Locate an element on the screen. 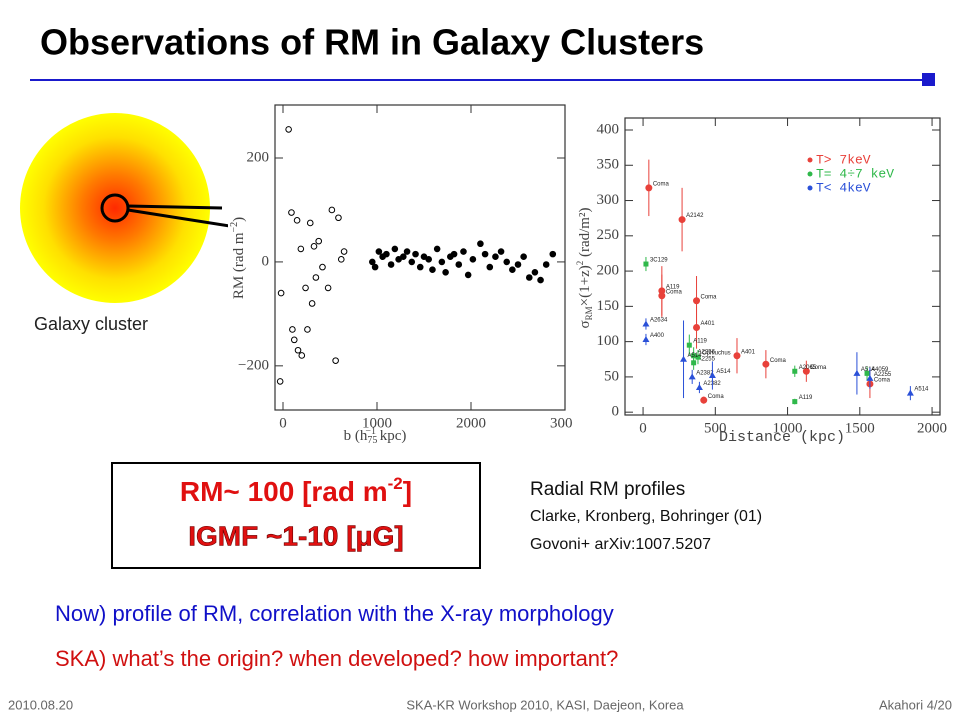  legend-label: T= 4÷7 keV is located at coordinates (855, 173).